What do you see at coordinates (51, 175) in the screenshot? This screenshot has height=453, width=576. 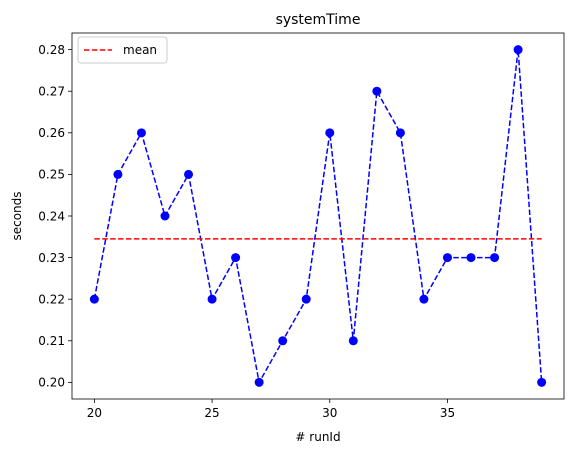 I see `y-tick-label: 0.25` at bounding box center [51, 175].